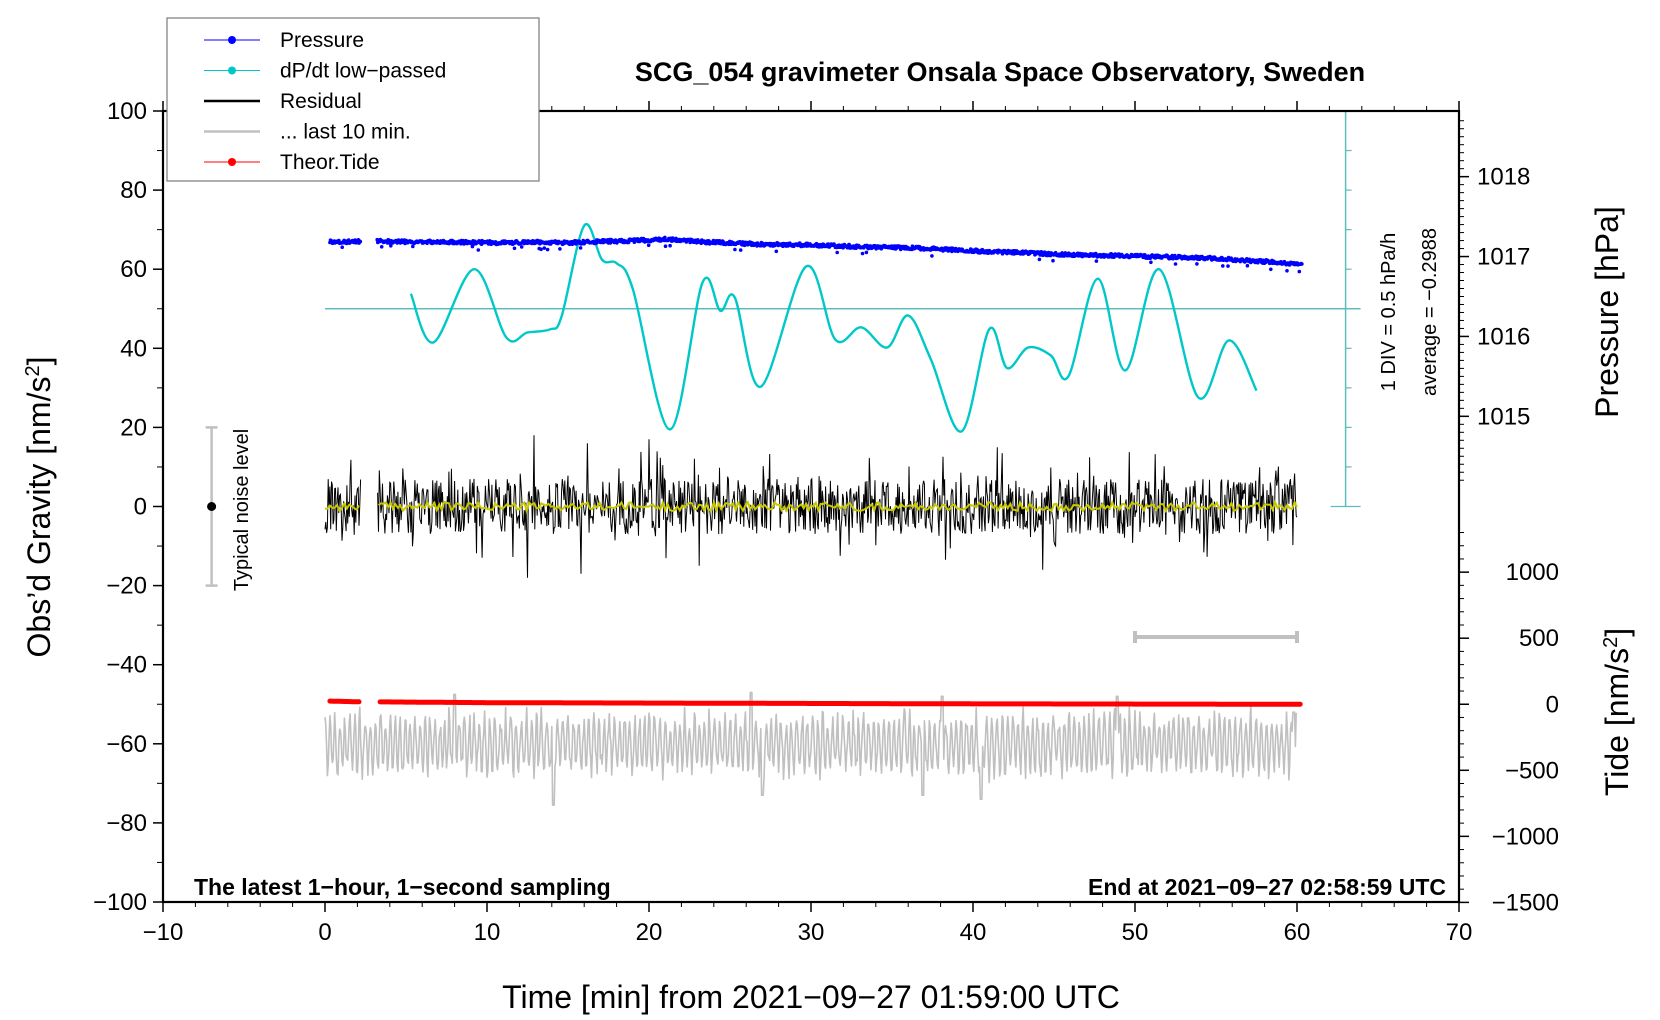 This screenshot has width=1660, height=1020. What do you see at coordinates (487, 932) in the screenshot?
I see `x-tick-label: 10` at bounding box center [487, 932].